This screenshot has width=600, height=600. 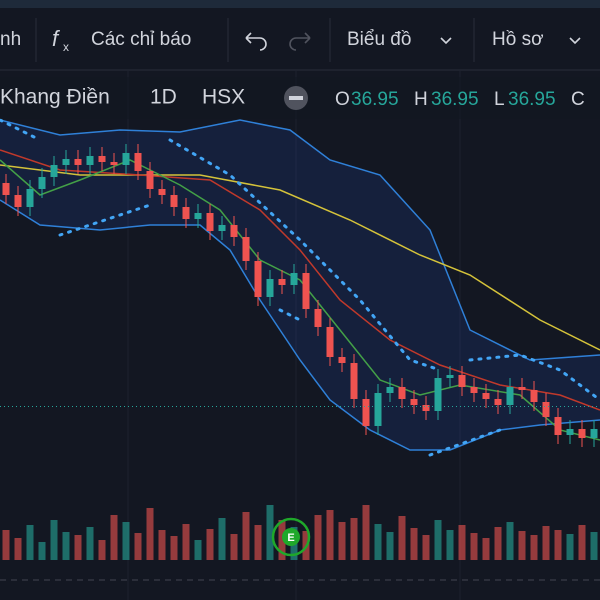 I want to click on symbol-name: Khang Điền, so click(x=55, y=97).